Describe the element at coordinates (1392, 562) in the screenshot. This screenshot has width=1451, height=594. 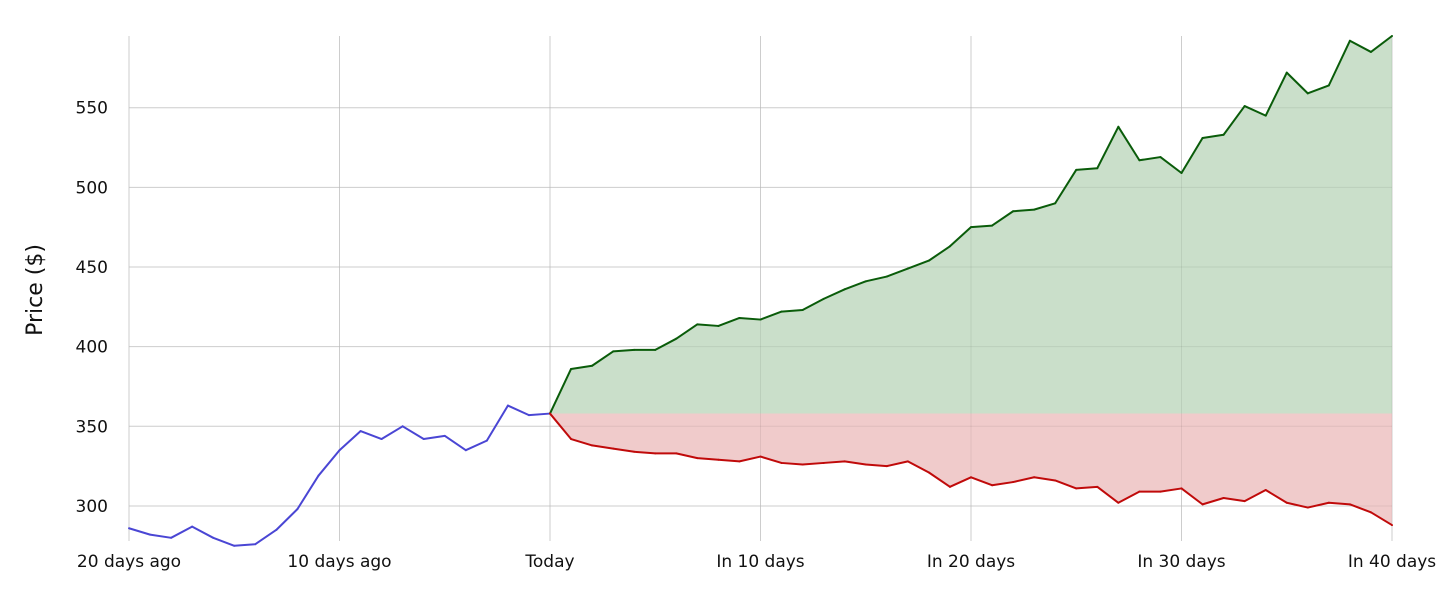
I see `x-tick-label: In 40 days` at that location.